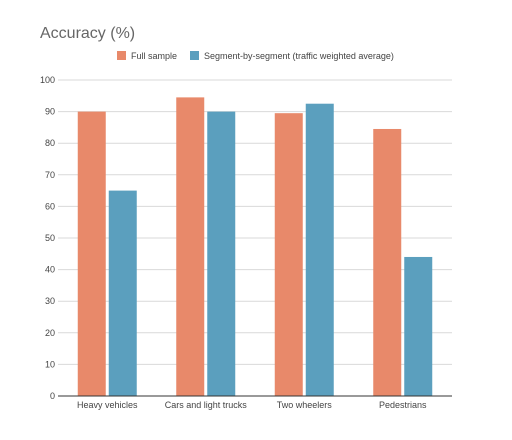 The width and height of the screenshot is (512, 440). Describe the element at coordinates (154, 56) in the screenshot. I see `legend-label-full-sample: Full sample` at that location.